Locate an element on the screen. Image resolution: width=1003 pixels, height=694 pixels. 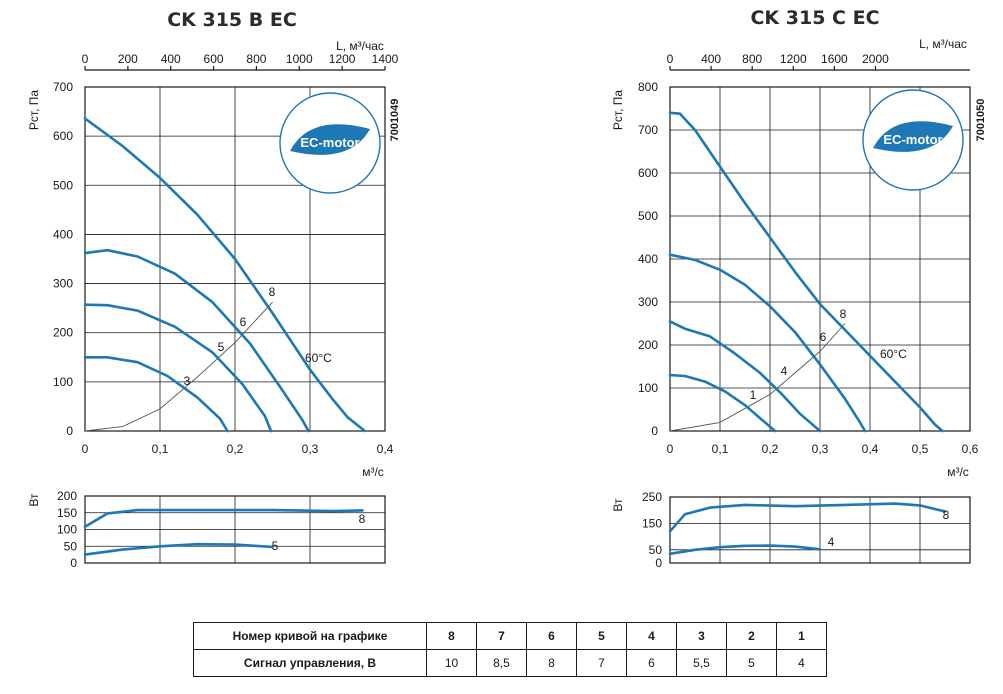
y-tick-label: 400 is located at coordinates (648, 259).